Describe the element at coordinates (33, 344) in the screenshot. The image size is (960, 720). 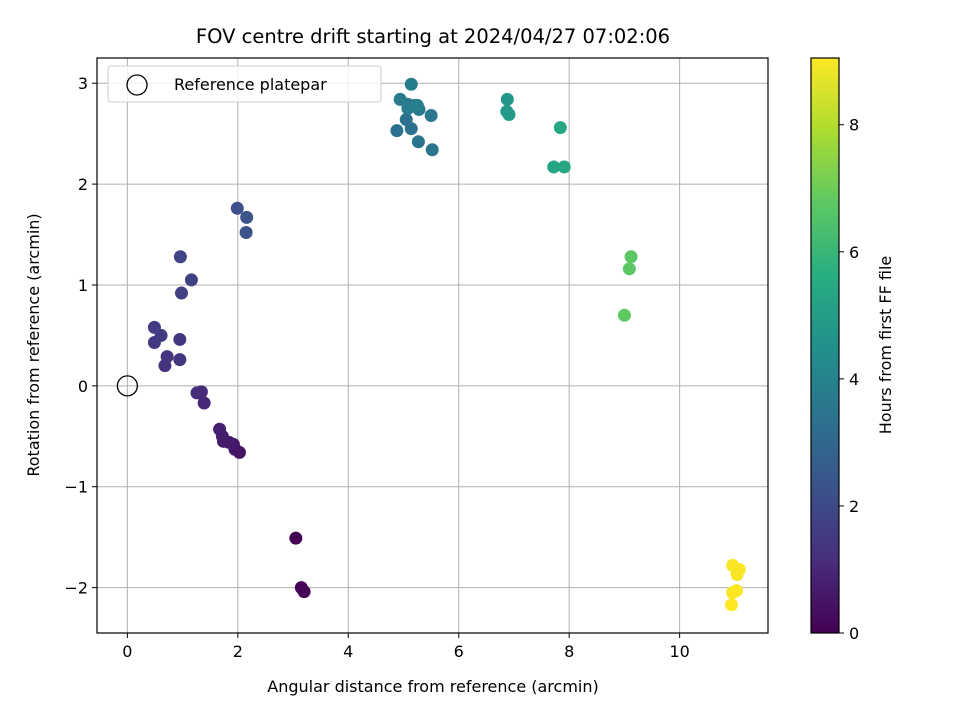
I see `y-axis-label: Rotation from reference (arcmin)` at that location.